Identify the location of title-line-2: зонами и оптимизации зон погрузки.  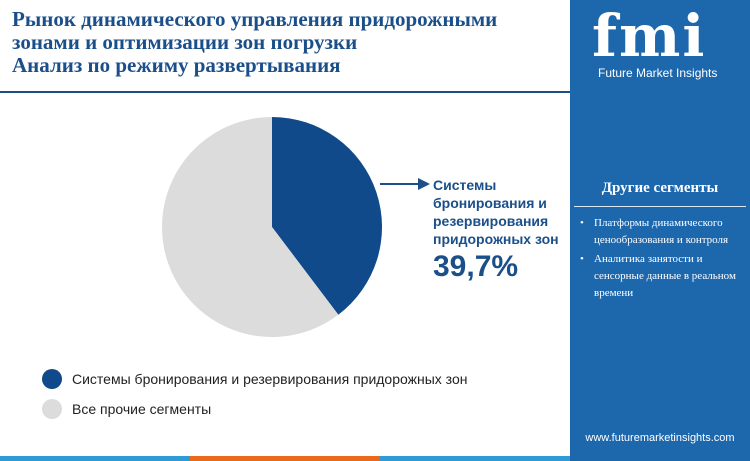
(185, 42).